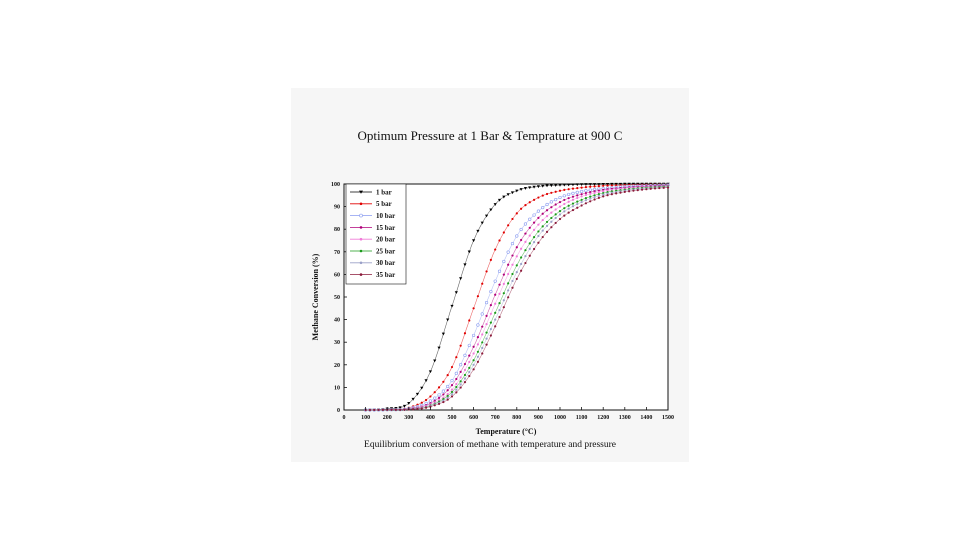 The width and height of the screenshot is (980, 551). I want to click on x-tick-label: 1500, so click(668, 418).